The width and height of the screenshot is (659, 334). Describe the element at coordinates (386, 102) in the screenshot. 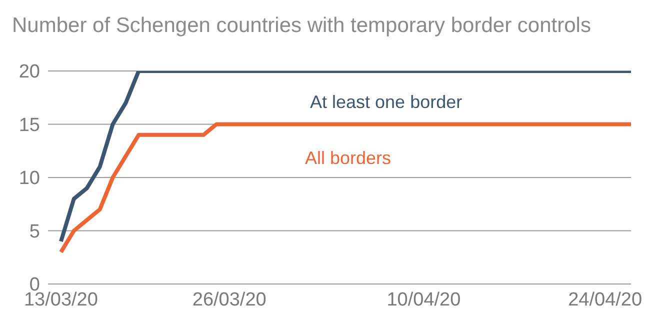

I see `series-label: At least one border` at that location.